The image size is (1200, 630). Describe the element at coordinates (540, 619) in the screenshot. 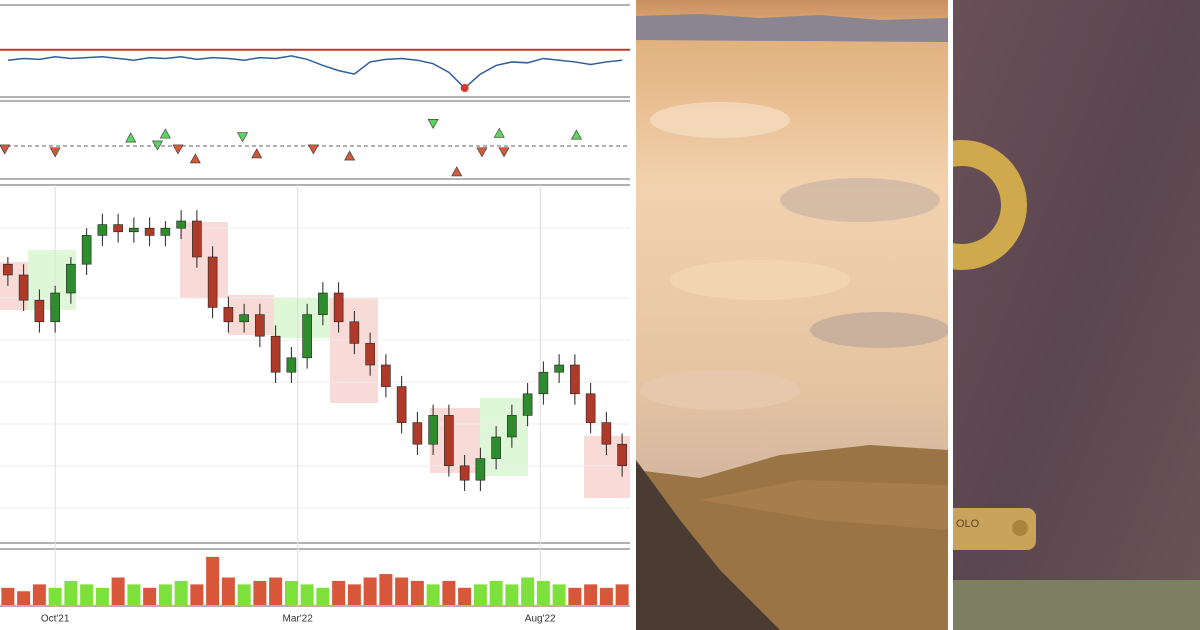

I see `x-tick-label: Aug'22` at that location.